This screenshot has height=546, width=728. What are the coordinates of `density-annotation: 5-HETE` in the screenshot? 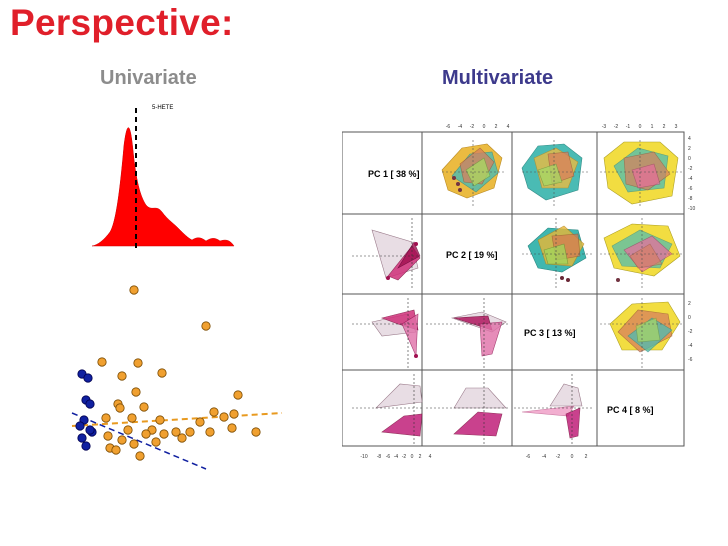 It's located at (162, 108).